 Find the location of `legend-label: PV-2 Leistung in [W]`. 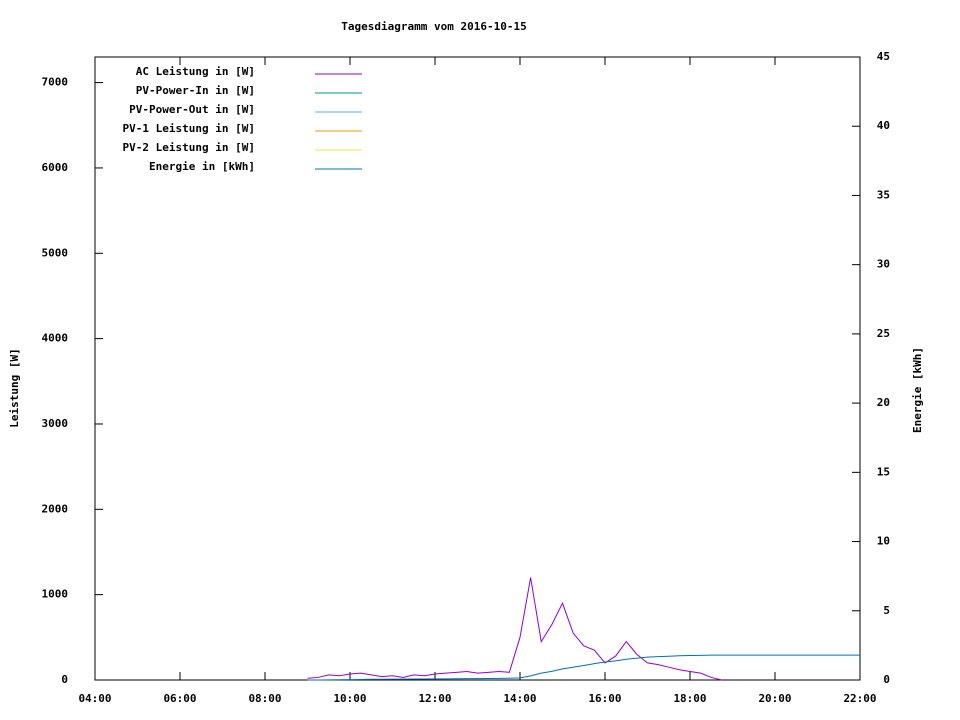

legend-label: PV-2 Leistung in [W] is located at coordinates (189, 147).